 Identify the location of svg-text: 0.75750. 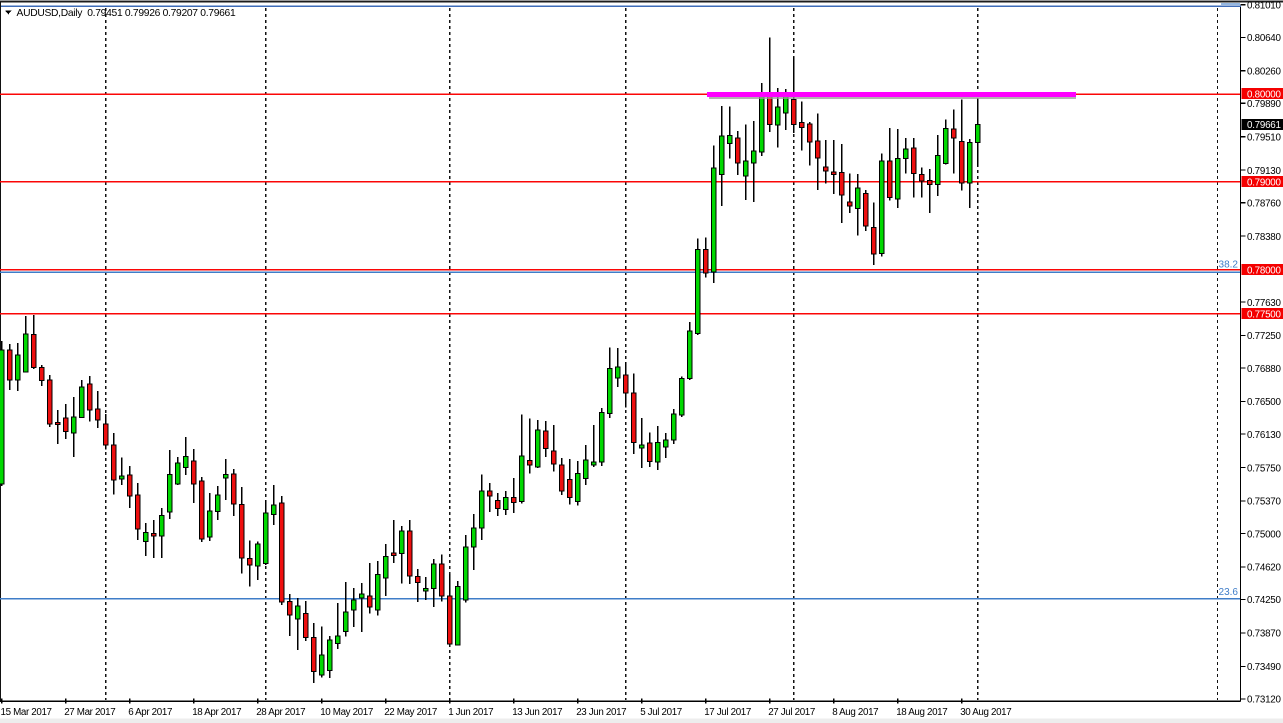
(1264, 468).